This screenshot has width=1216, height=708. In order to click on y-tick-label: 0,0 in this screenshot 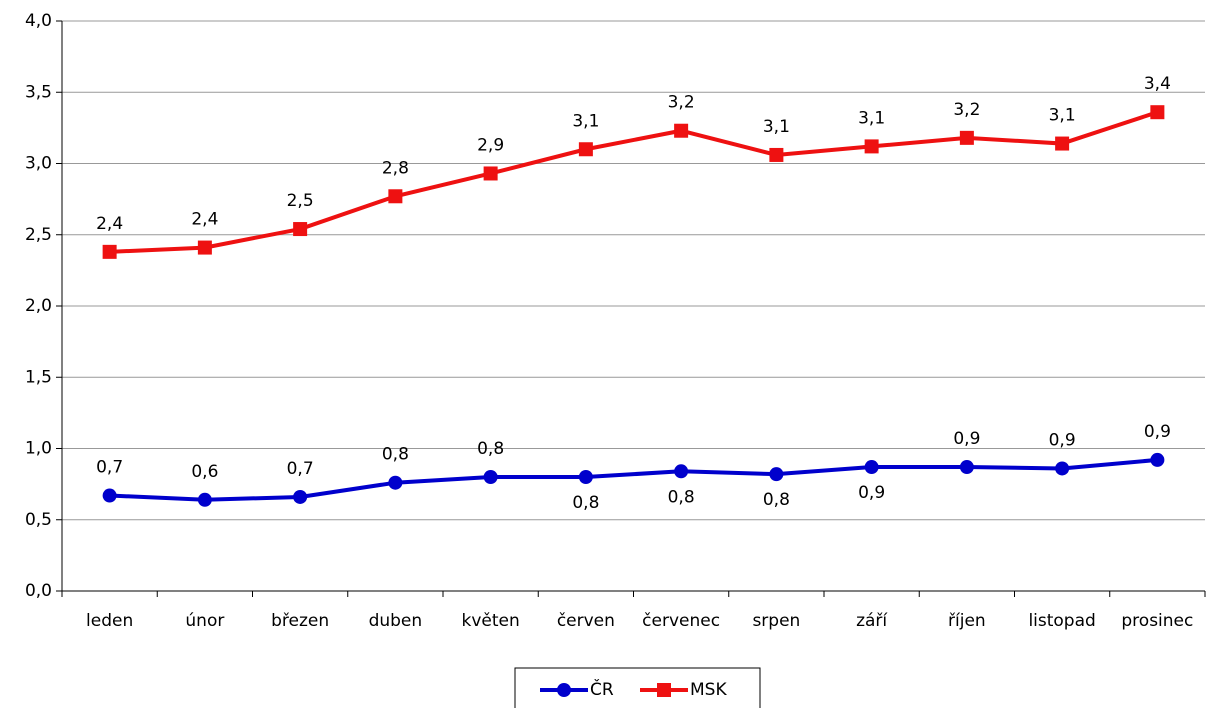, I will do `click(38, 591)`.